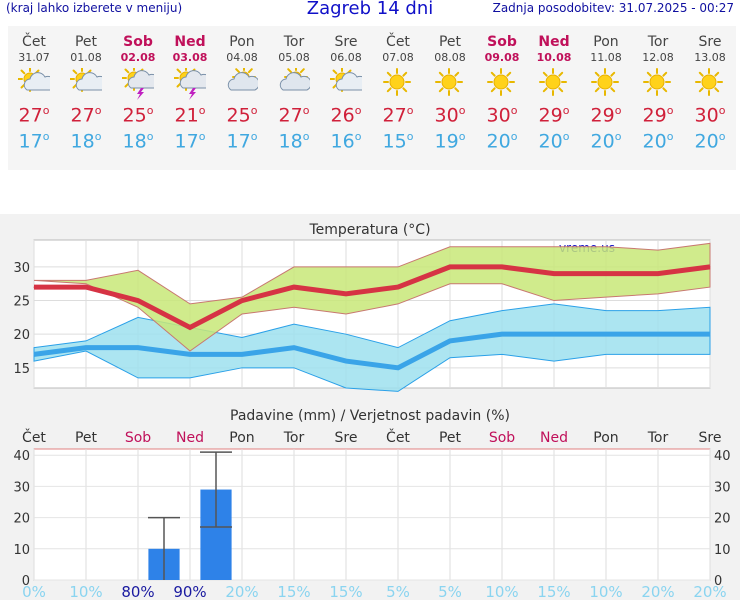  What do you see at coordinates (137, 591) in the screenshot?
I see `precip-probability: 80%` at bounding box center [137, 591].